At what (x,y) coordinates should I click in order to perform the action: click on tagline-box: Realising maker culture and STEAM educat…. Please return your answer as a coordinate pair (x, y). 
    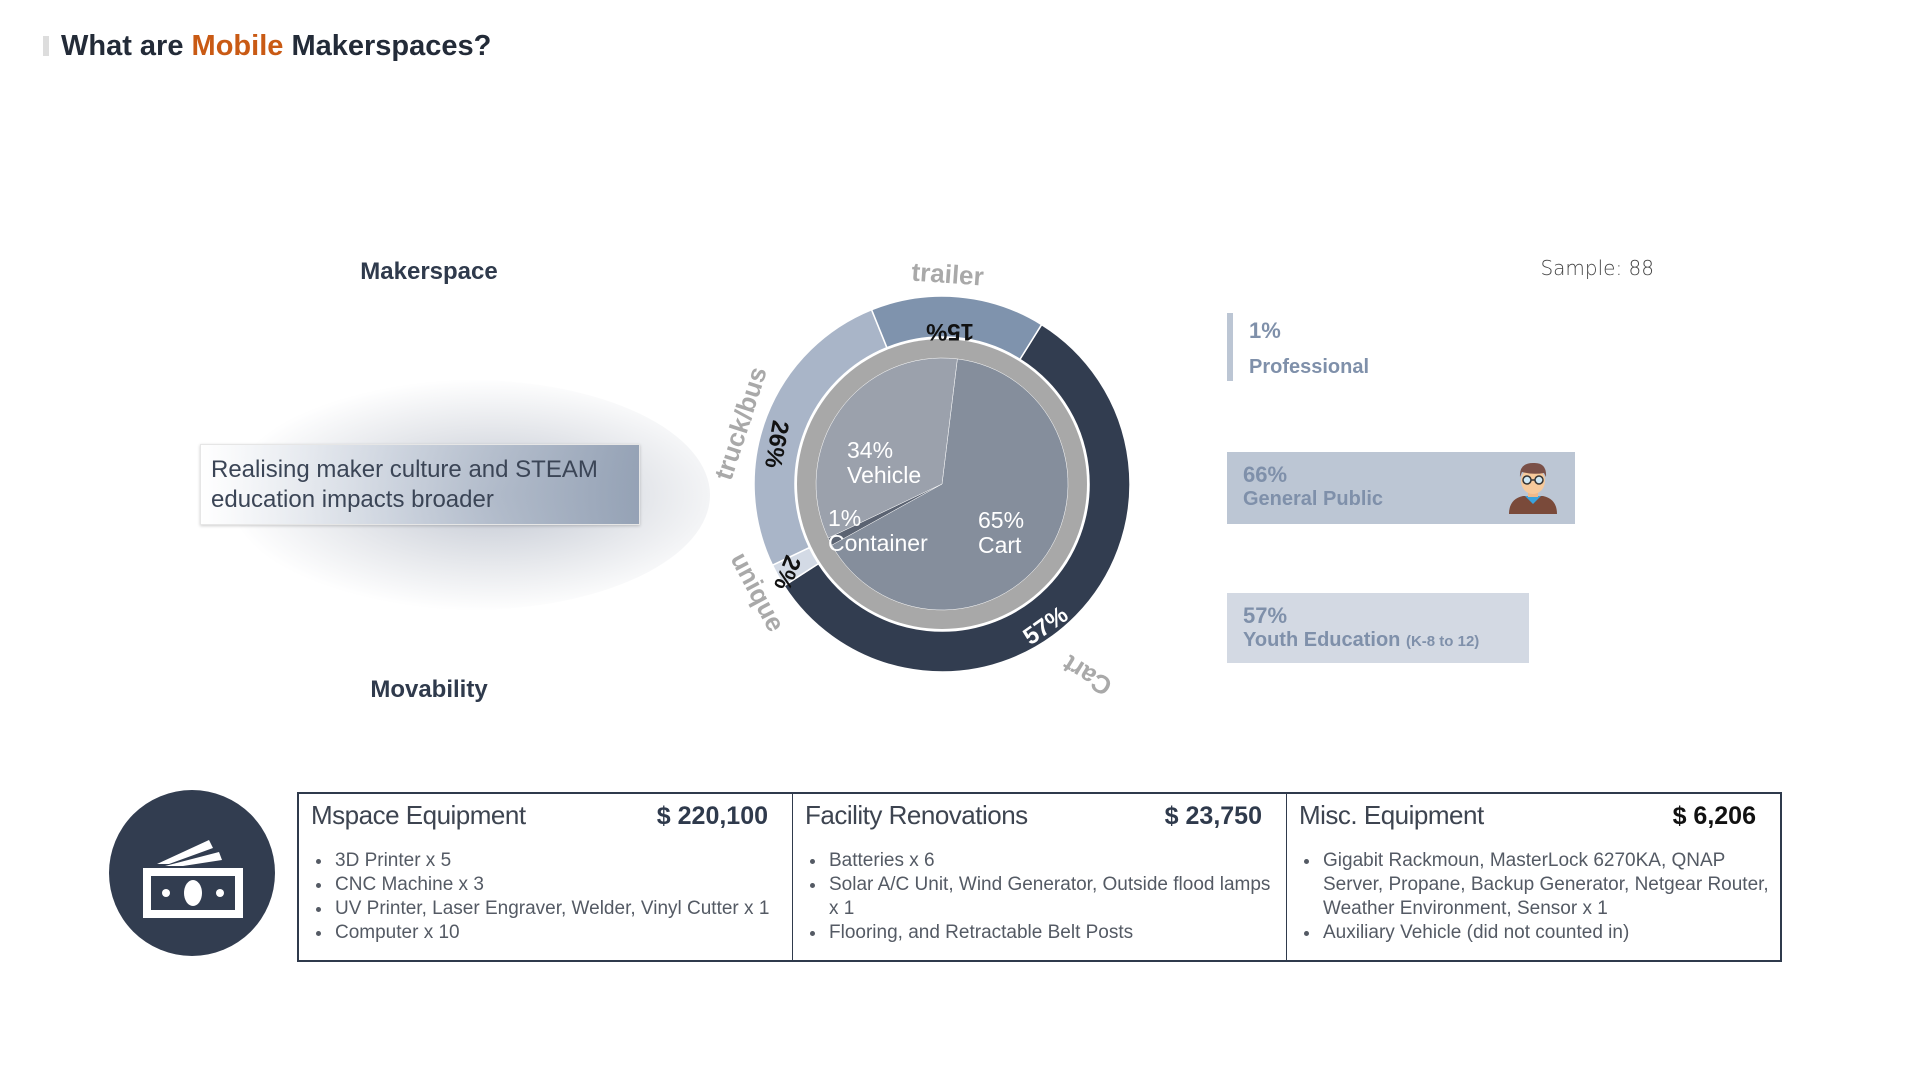
    Looking at the image, I should click on (420, 484).